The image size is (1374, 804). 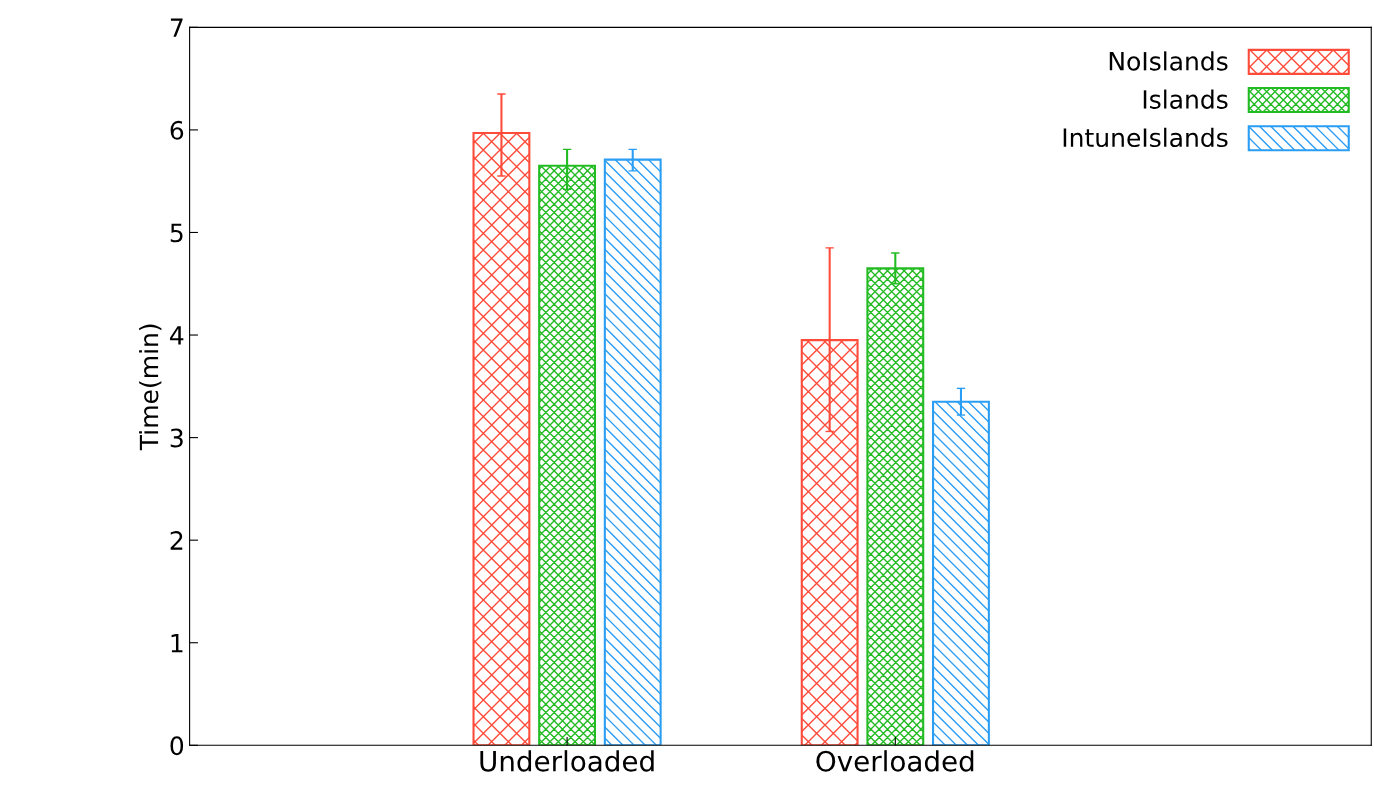 I want to click on x-tick-label: Overloaded, so click(x=895, y=761).